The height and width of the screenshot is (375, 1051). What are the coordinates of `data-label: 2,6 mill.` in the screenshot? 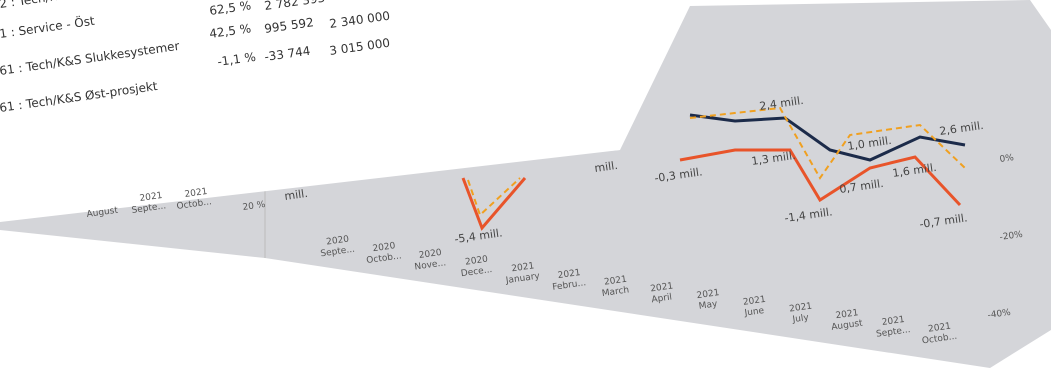 It's located at (962, 128).